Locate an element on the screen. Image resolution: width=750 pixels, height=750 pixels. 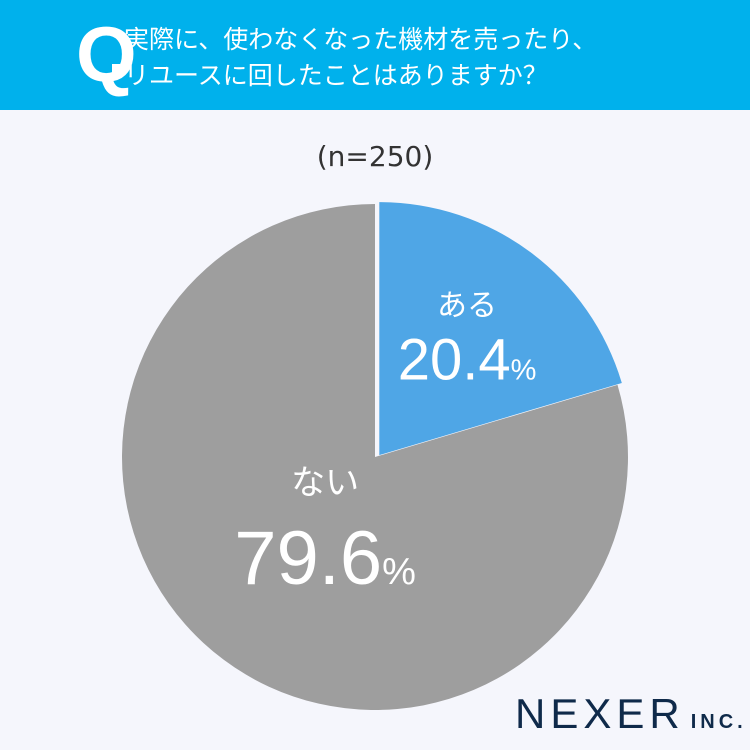
slice-category-label: ある is located at coordinates (467, 305).